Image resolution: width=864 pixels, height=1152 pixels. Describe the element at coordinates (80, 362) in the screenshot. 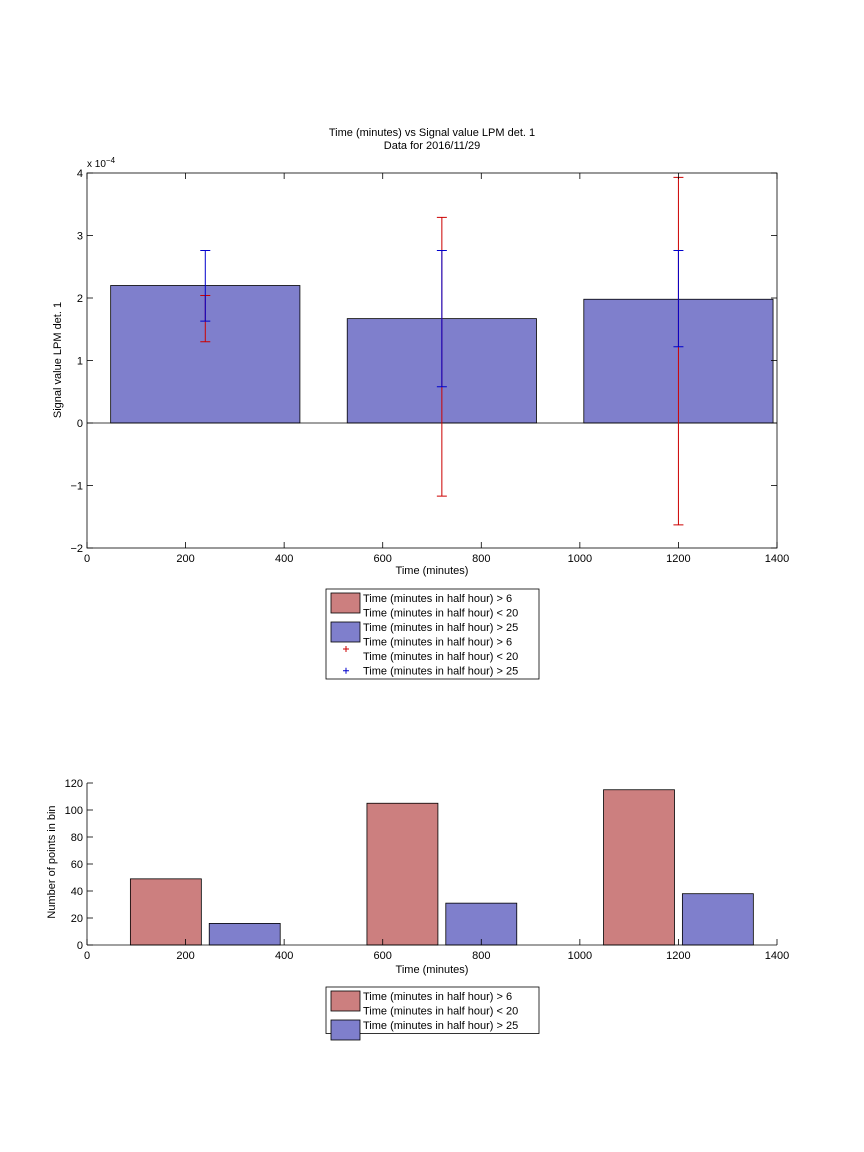

I see `y-tick-label: 1` at that location.